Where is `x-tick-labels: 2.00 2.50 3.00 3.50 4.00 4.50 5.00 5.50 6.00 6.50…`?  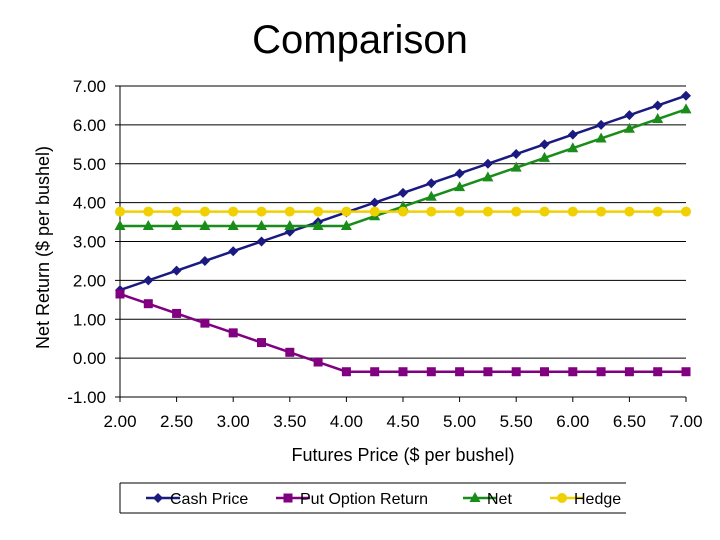
x-tick-labels: 2.00 2.50 3.00 3.50 4.00 4.50 5.00 5.50 6.00 6.50… is located at coordinates (402, 421).